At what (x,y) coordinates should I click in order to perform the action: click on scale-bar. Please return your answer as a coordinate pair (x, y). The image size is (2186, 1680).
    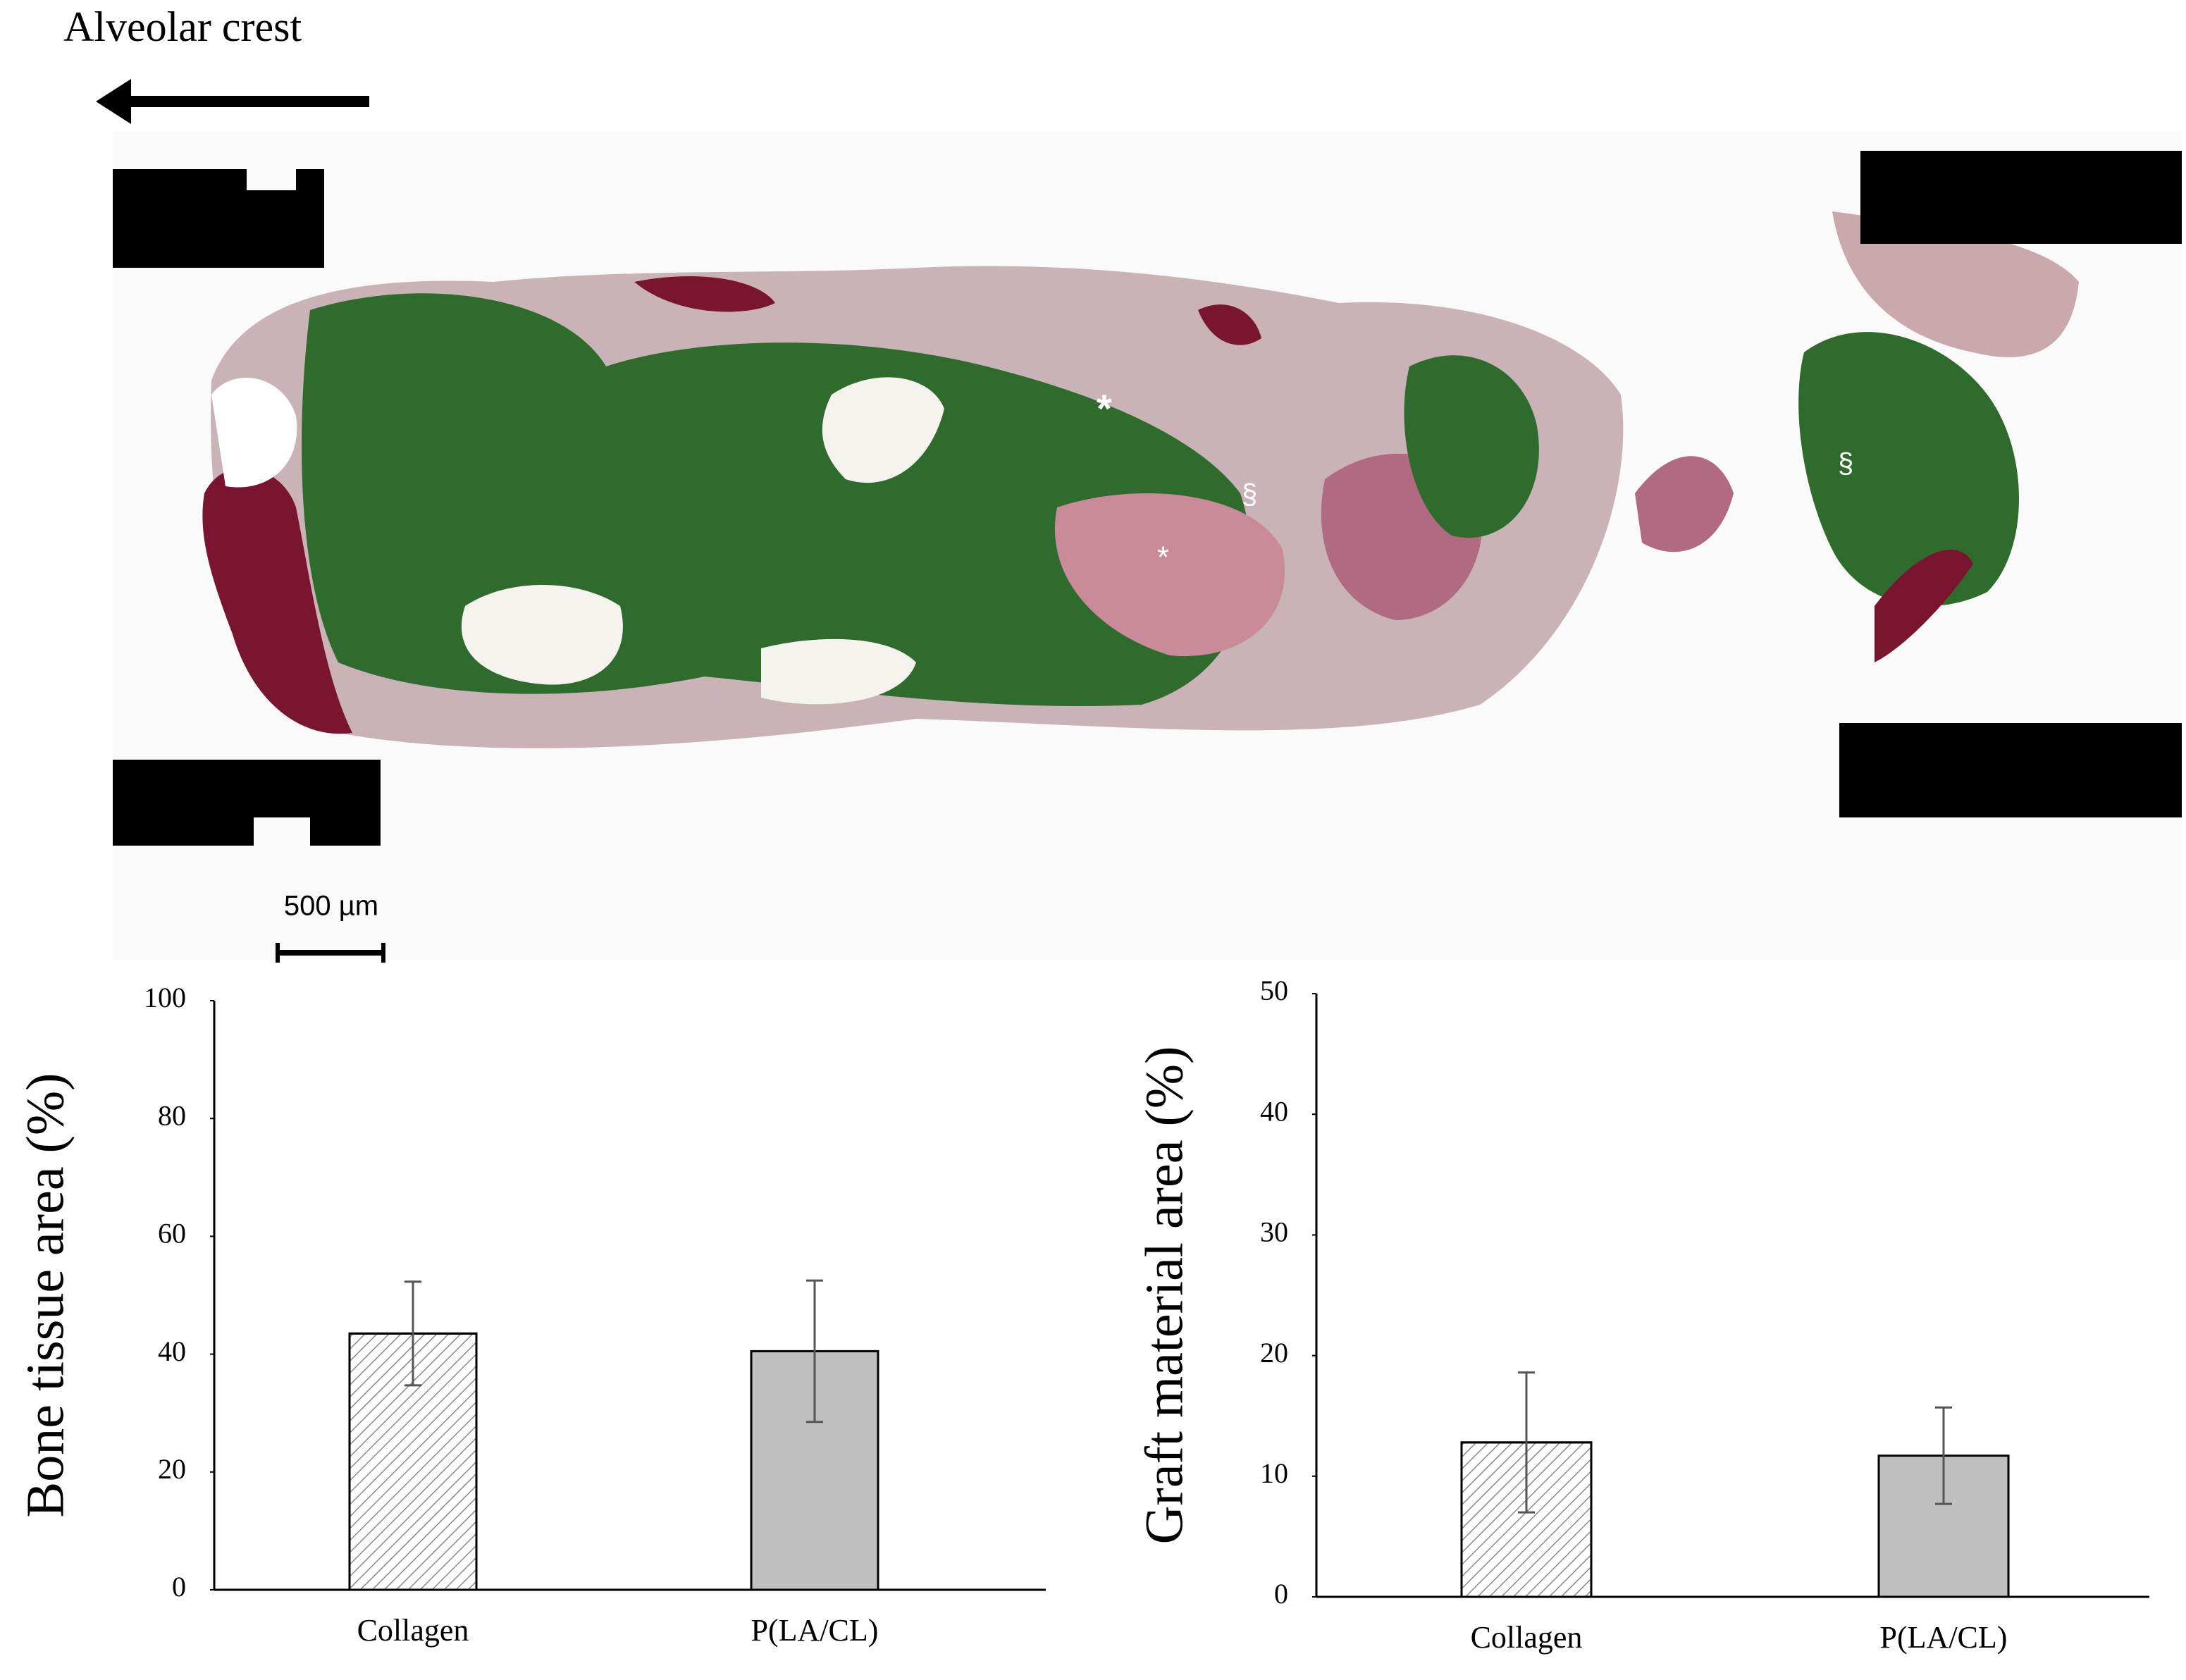
    Looking at the image, I should click on (330, 953).